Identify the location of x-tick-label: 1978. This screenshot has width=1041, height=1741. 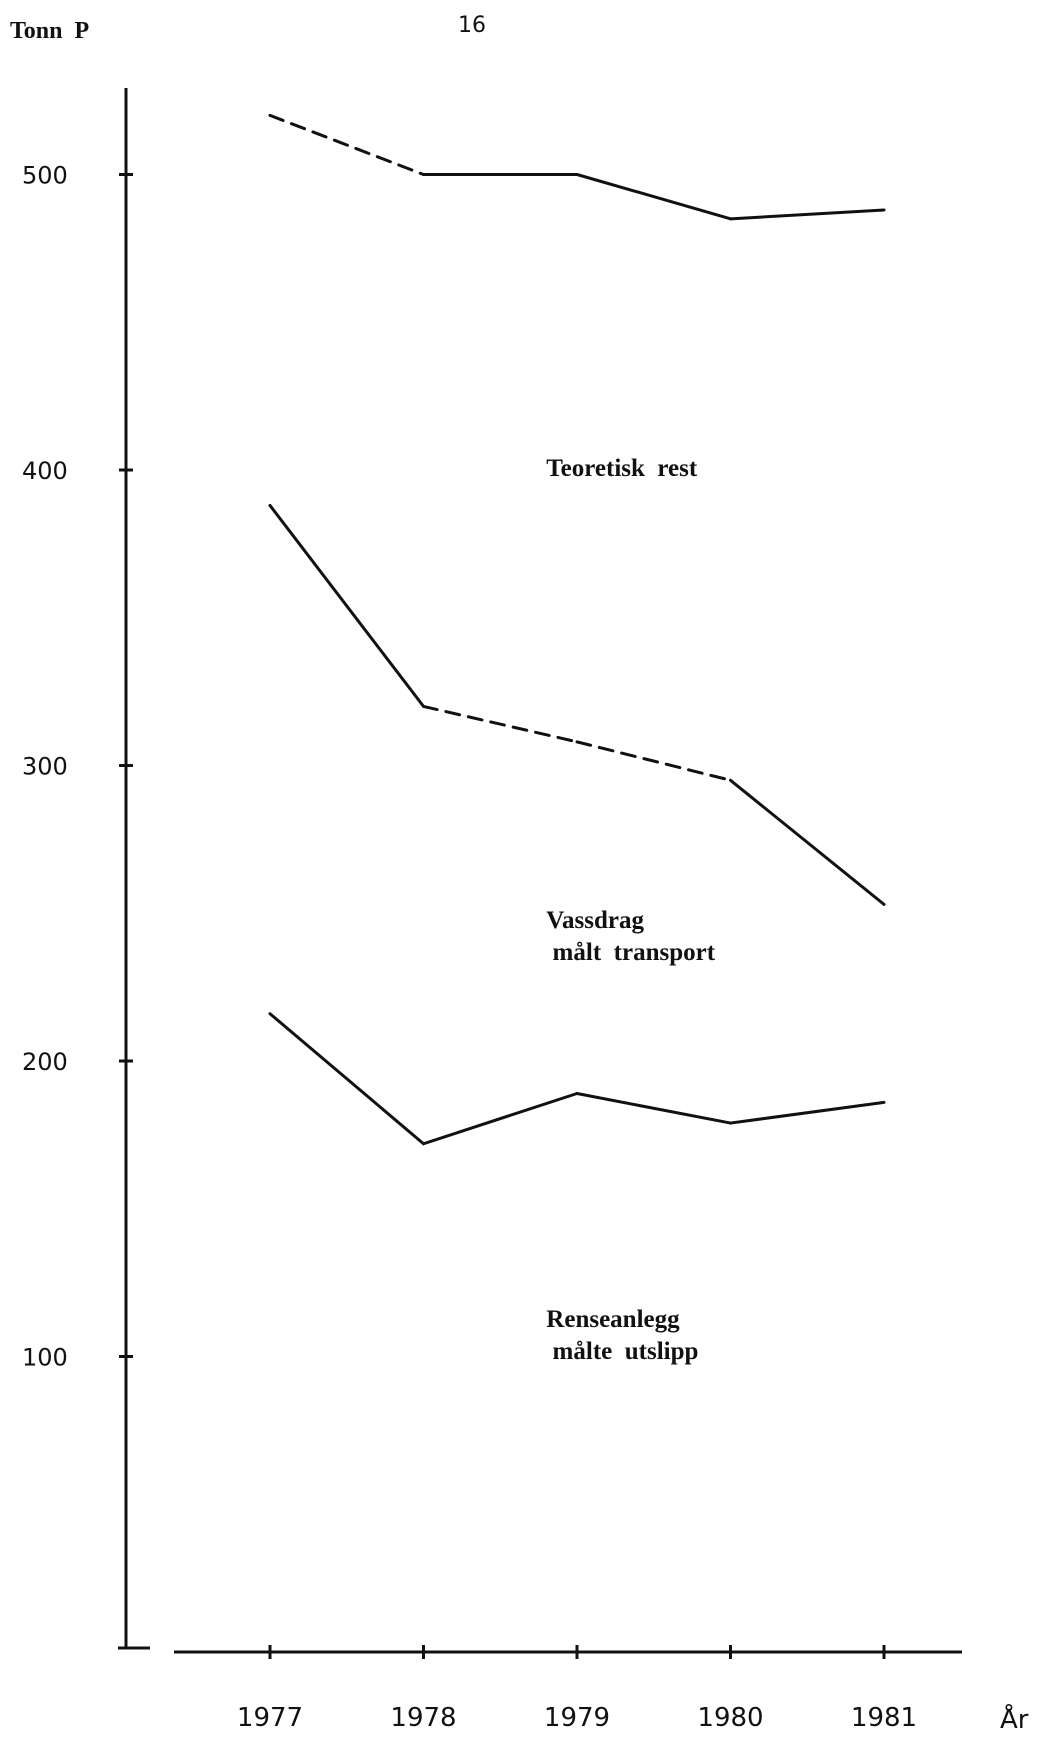
(423, 1718).